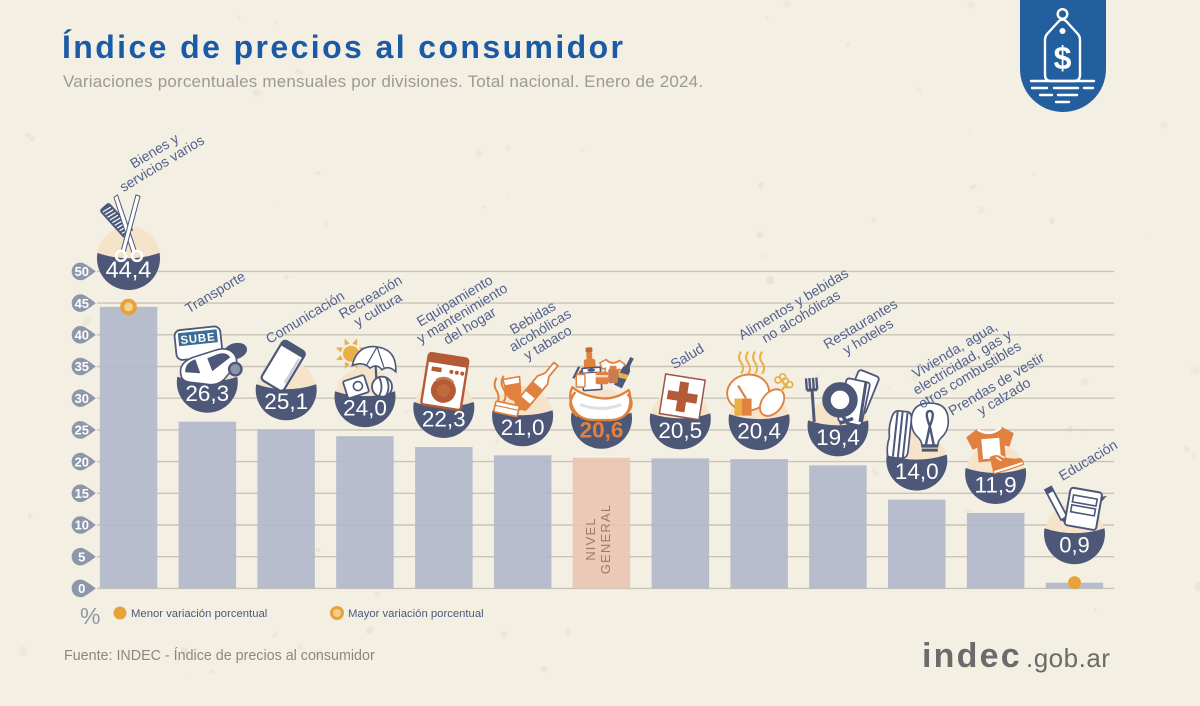 The width and height of the screenshot is (1200, 706). Describe the element at coordinates (82, 430) in the screenshot. I see `svg-text: 25` at that location.